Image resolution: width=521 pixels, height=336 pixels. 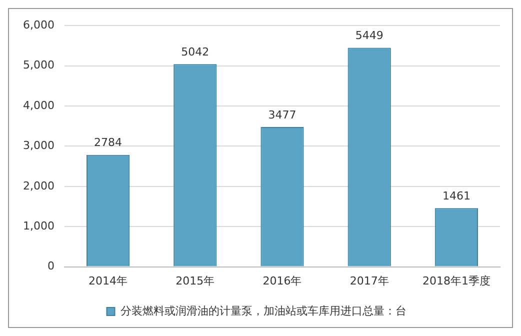 What do you see at coordinates (38, 225) in the screenshot?
I see `y-tick-label: 1,000` at bounding box center [38, 225].